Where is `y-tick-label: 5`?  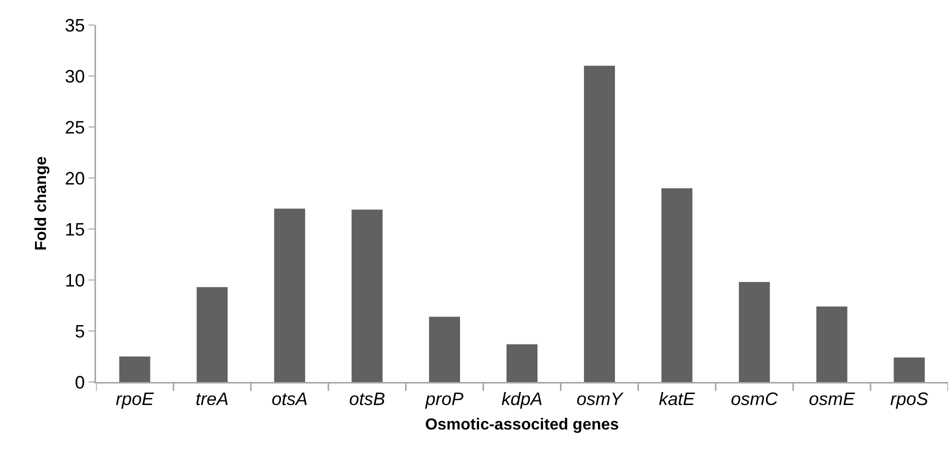
y-tick-label: 5 is located at coordinates (79, 331).